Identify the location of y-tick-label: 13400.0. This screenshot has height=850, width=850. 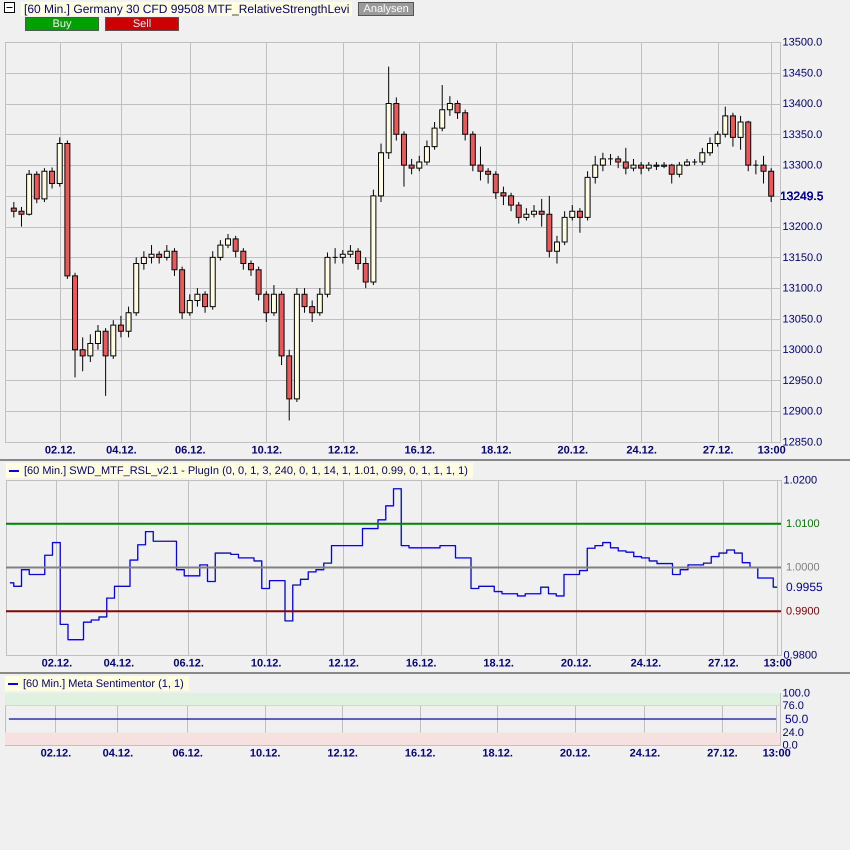
(802, 104).